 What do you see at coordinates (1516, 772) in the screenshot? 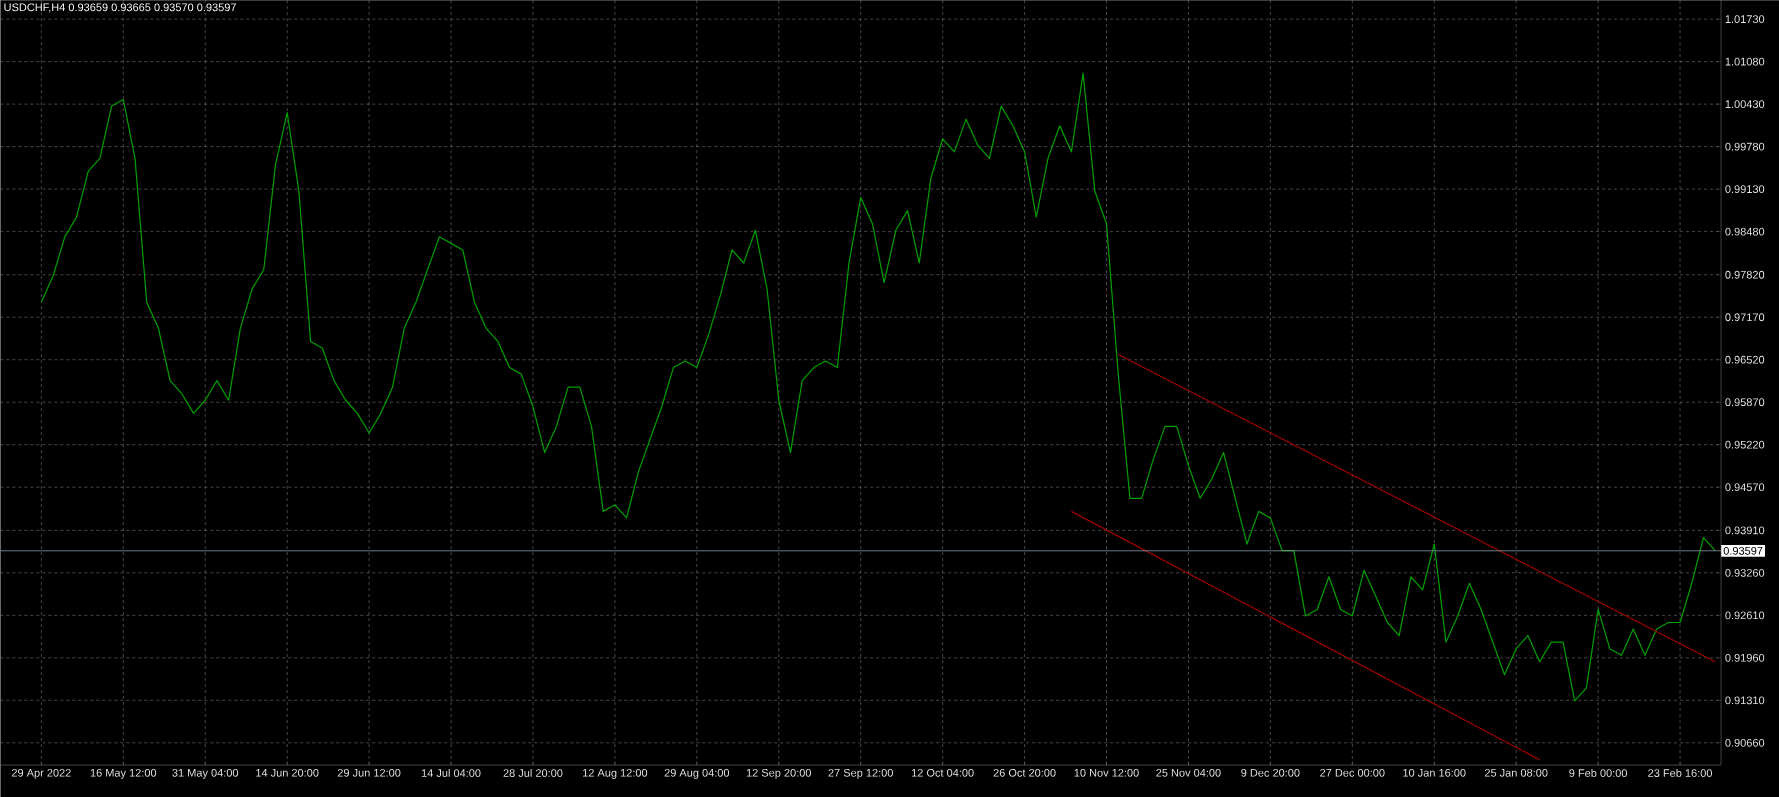
I see `x-tick-label: 25 Jan 08:00` at bounding box center [1516, 772].